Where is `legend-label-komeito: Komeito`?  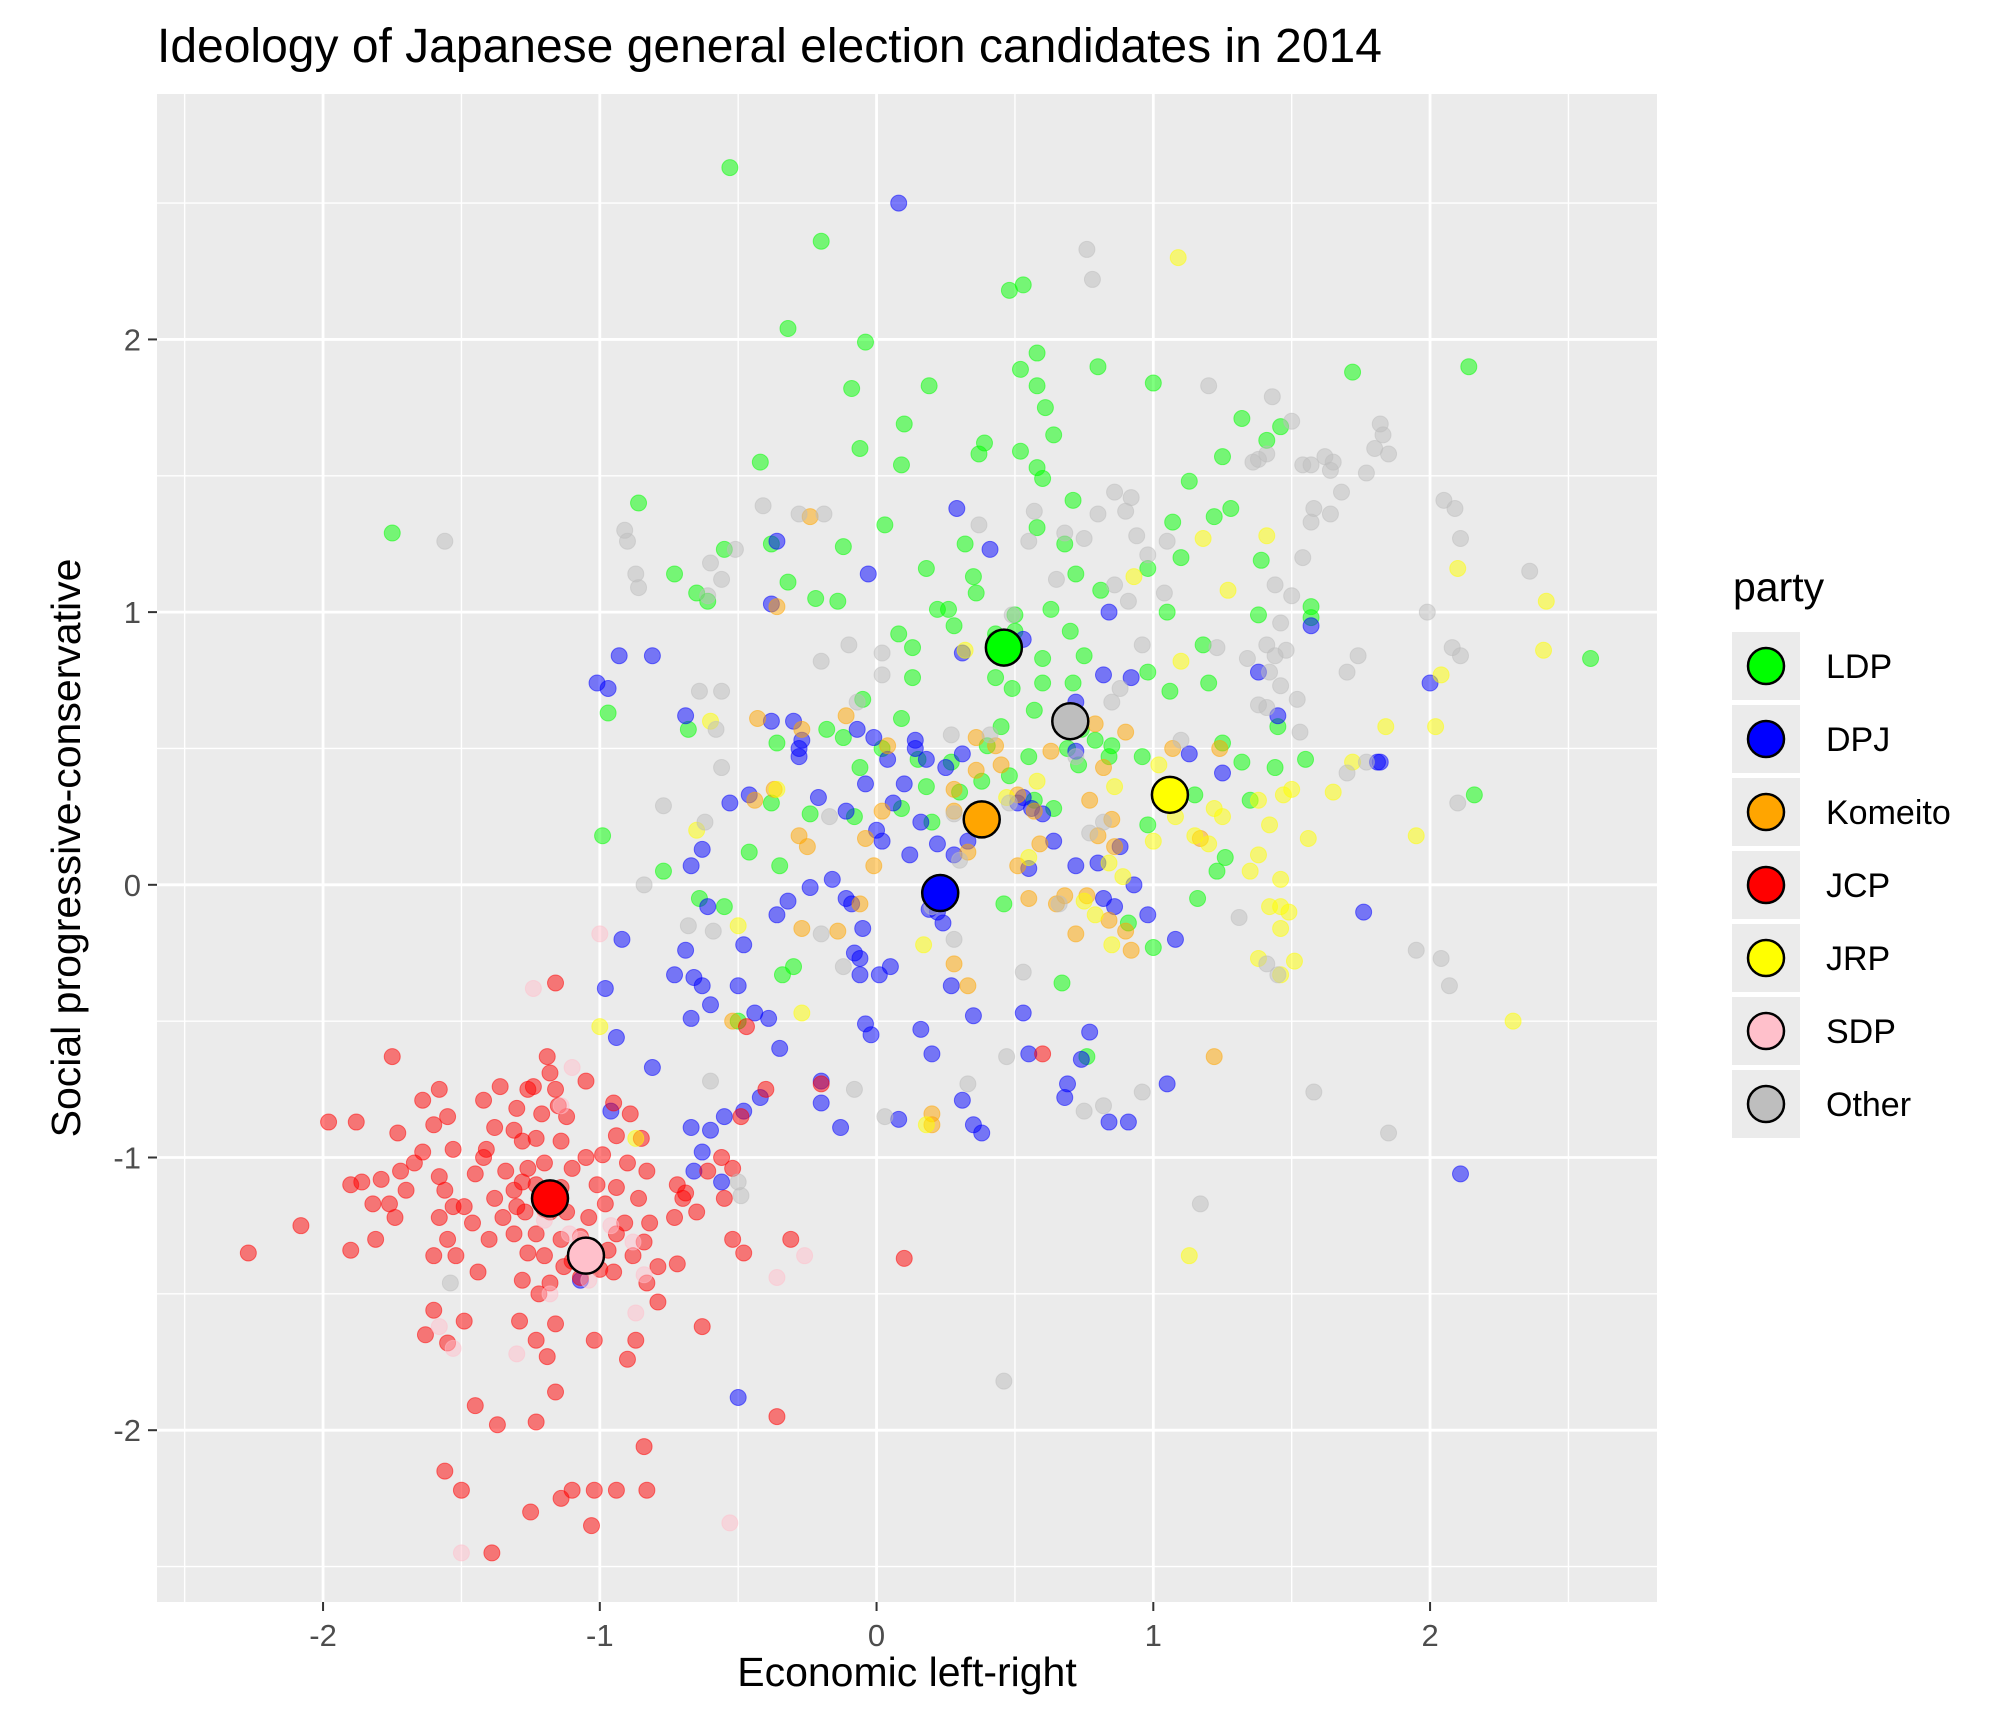 legend-label-komeito: Komeito is located at coordinates (1888, 813).